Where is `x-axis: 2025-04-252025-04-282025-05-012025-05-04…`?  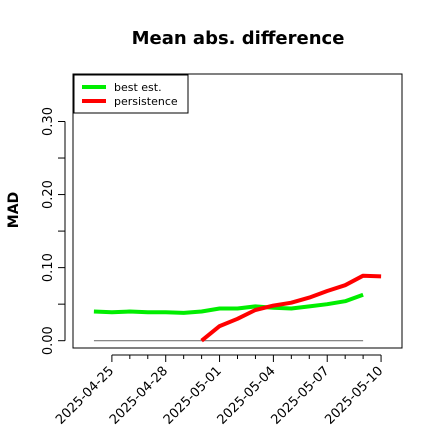 x-axis: 2025-04-252025-04-282025-05-012025-05-04… is located at coordinates (219, 391).